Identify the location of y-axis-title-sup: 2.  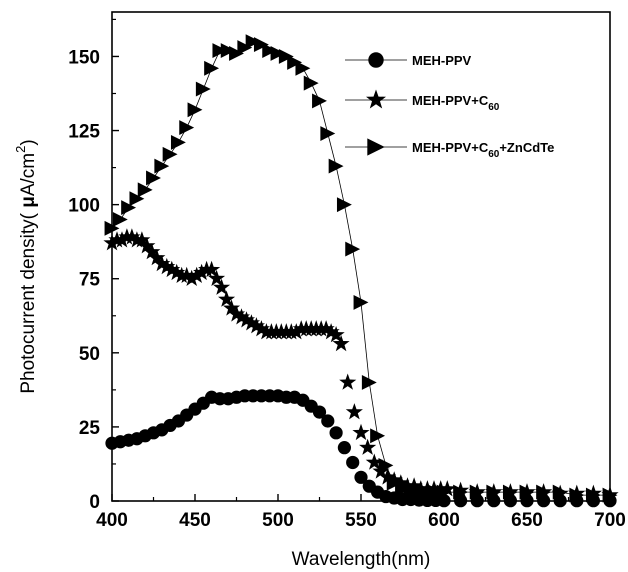
(20, 149).